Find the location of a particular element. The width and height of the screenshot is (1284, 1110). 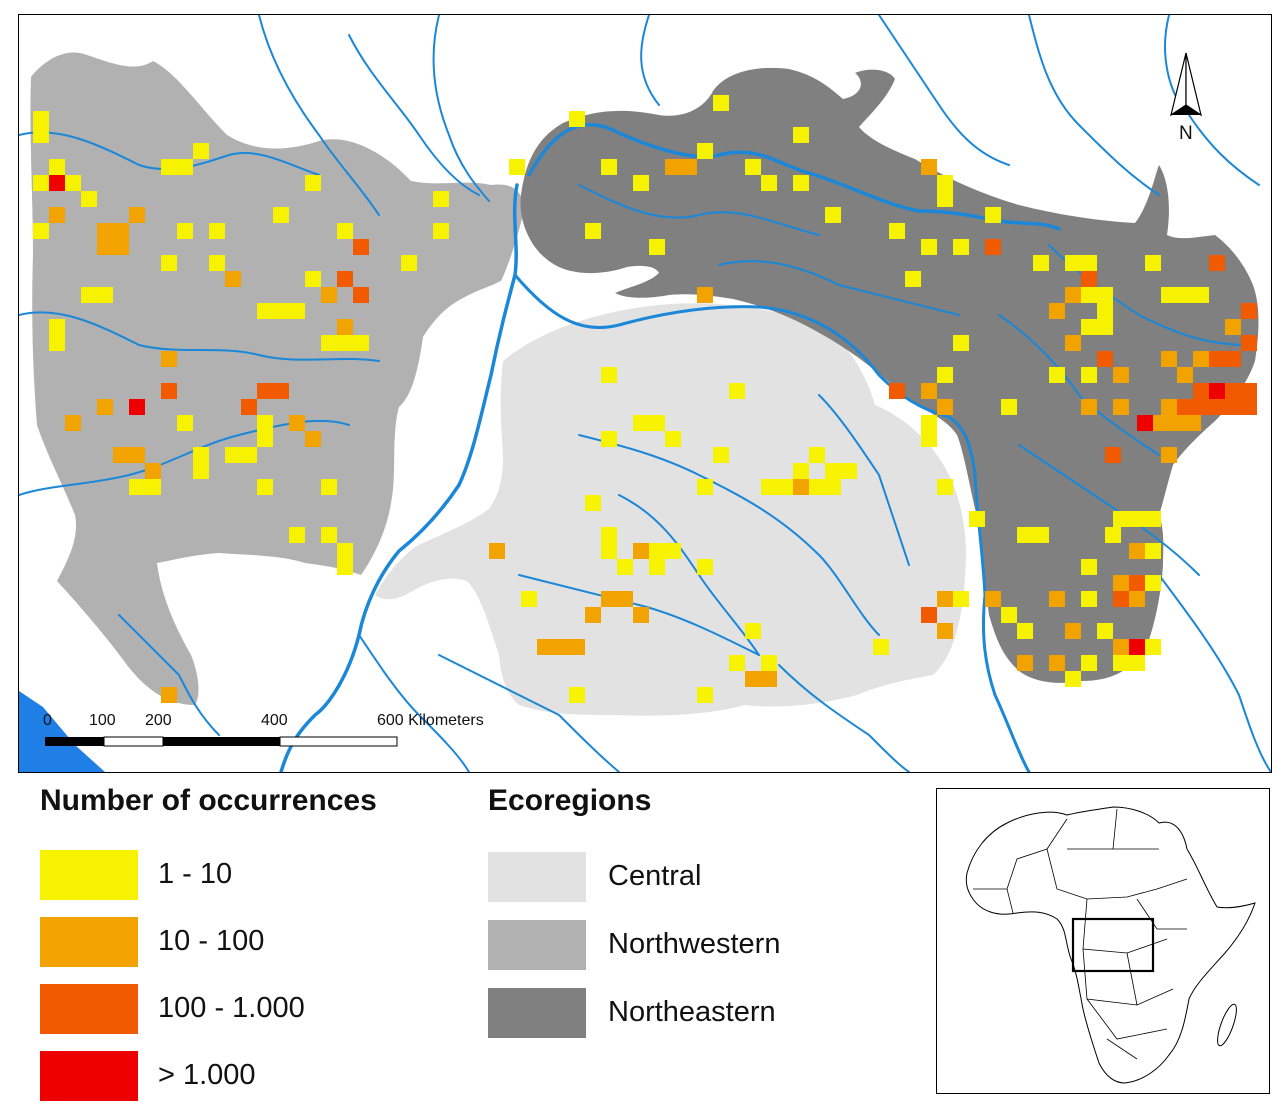

ecoregion-legend-title: Ecoregions is located at coordinates (570, 800).